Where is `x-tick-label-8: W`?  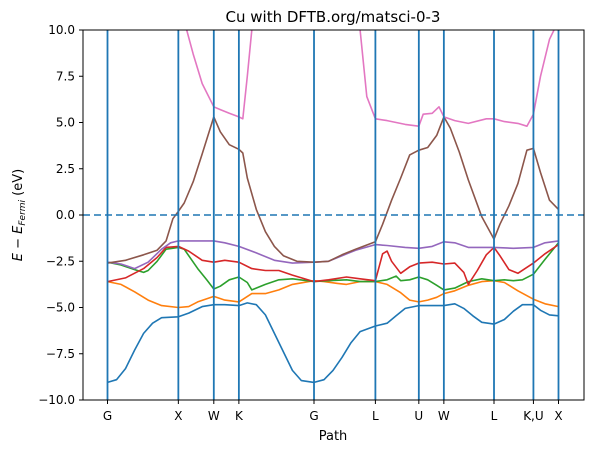
x-tick-label-8: W is located at coordinates (444, 416).